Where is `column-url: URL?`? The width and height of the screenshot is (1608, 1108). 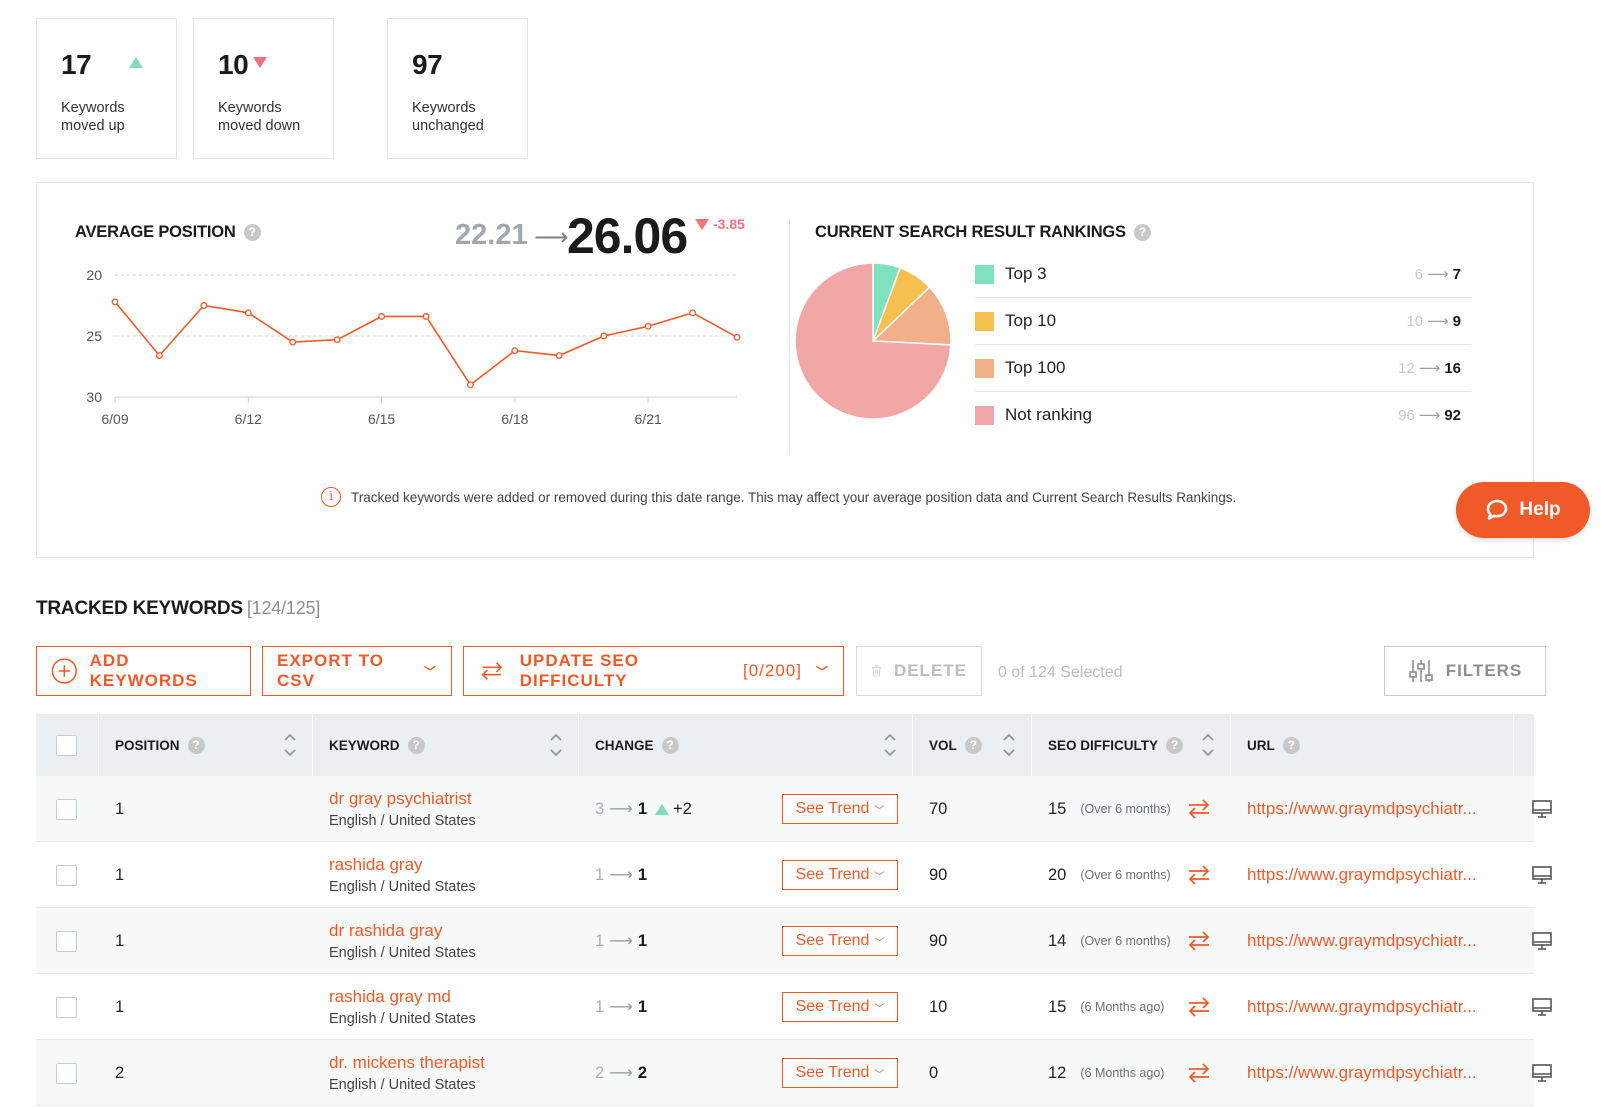
column-url: URL? is located at coordinates (1372, 745).